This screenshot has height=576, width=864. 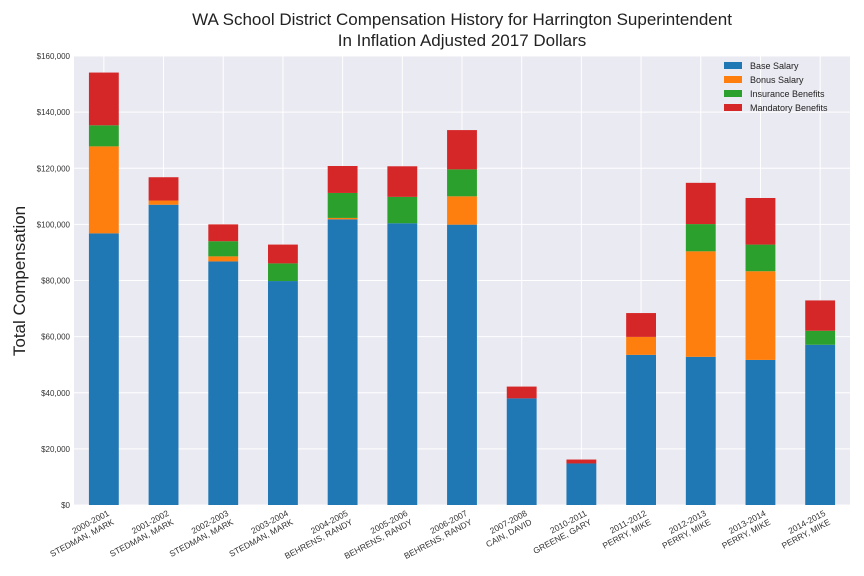 I want to click on y-tick-label: $20,000, so click(x=55, y=449).